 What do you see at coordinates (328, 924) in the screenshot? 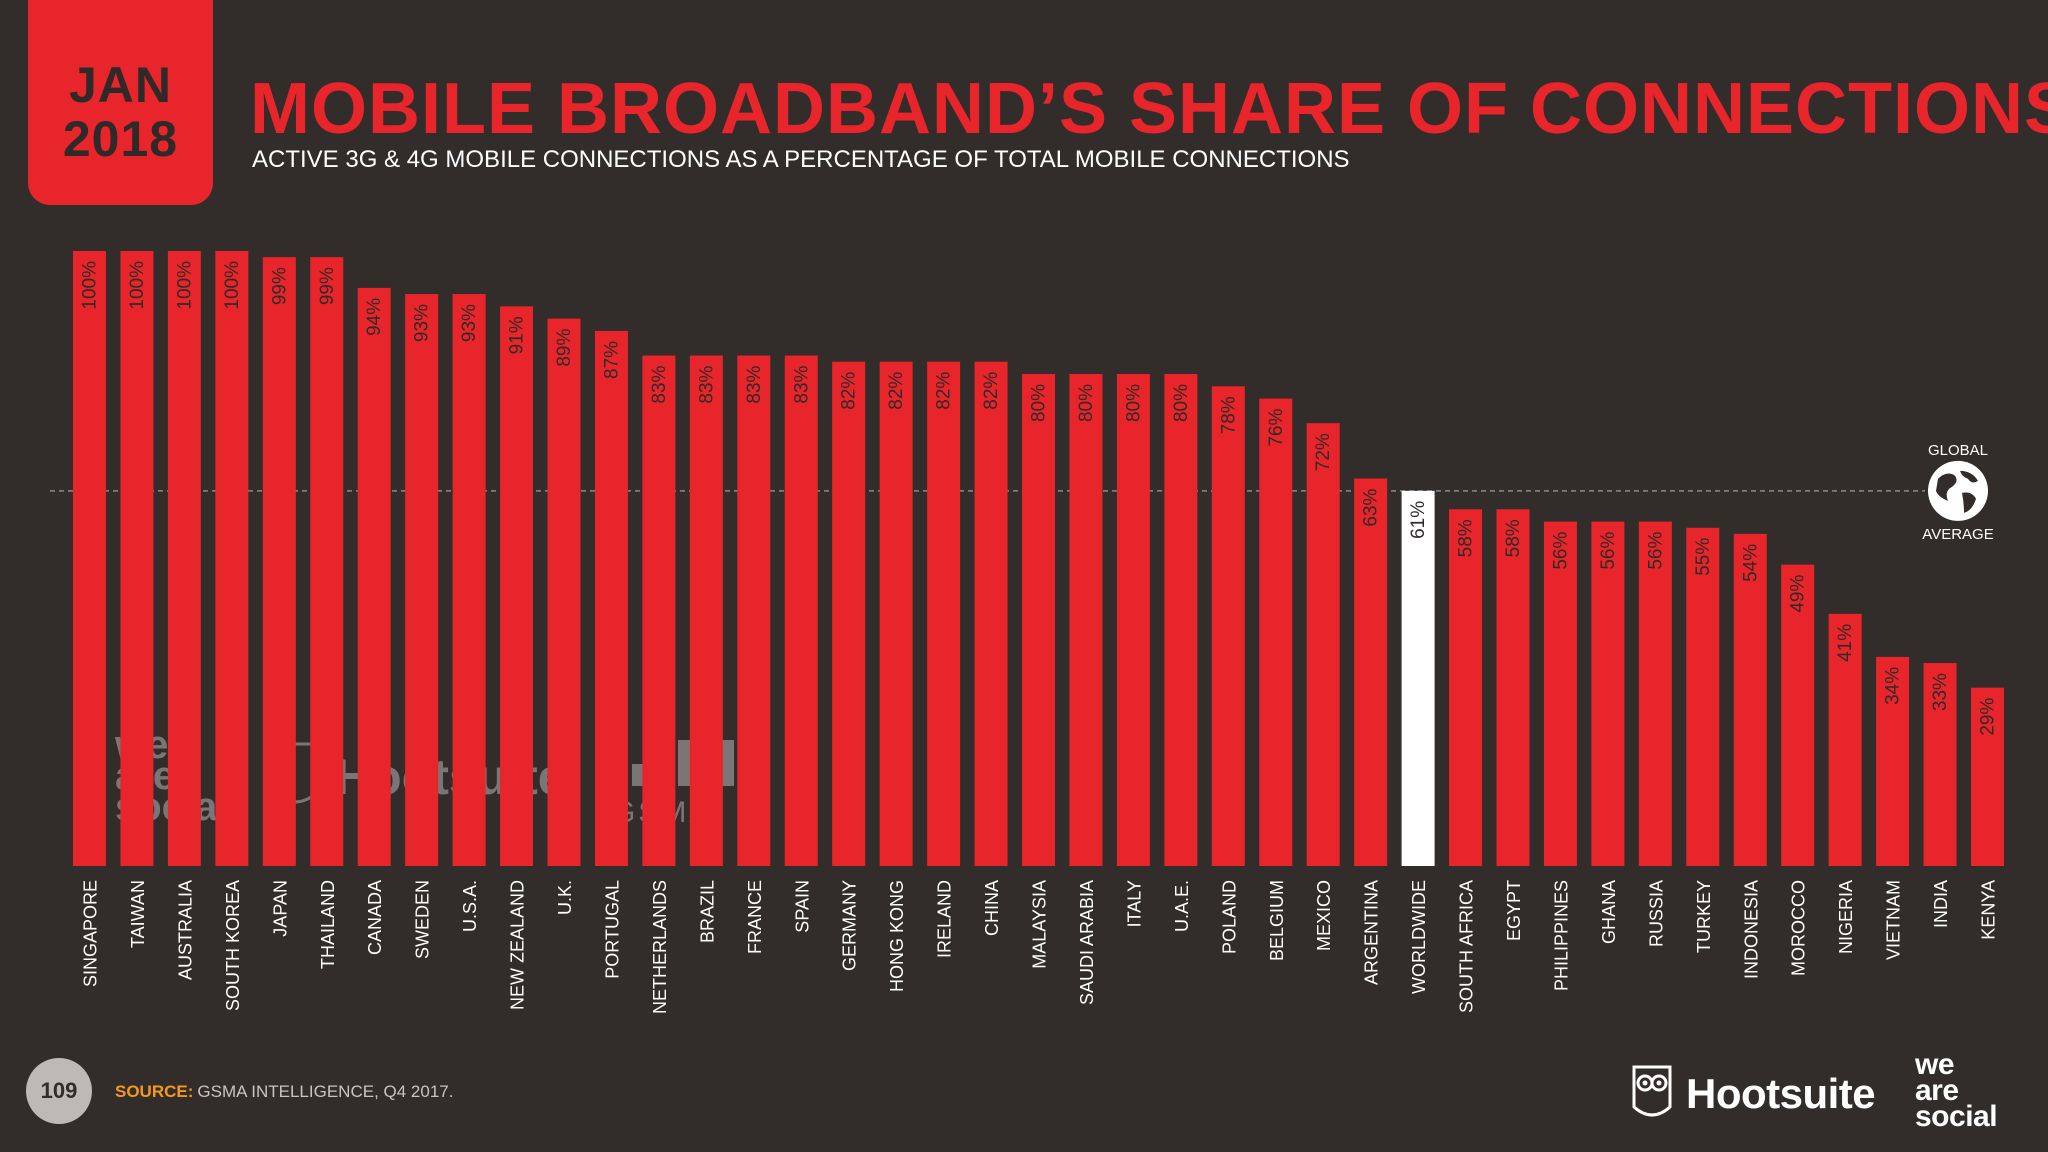
I see `category-label: THAILAND` at bounding box center [328, 924].